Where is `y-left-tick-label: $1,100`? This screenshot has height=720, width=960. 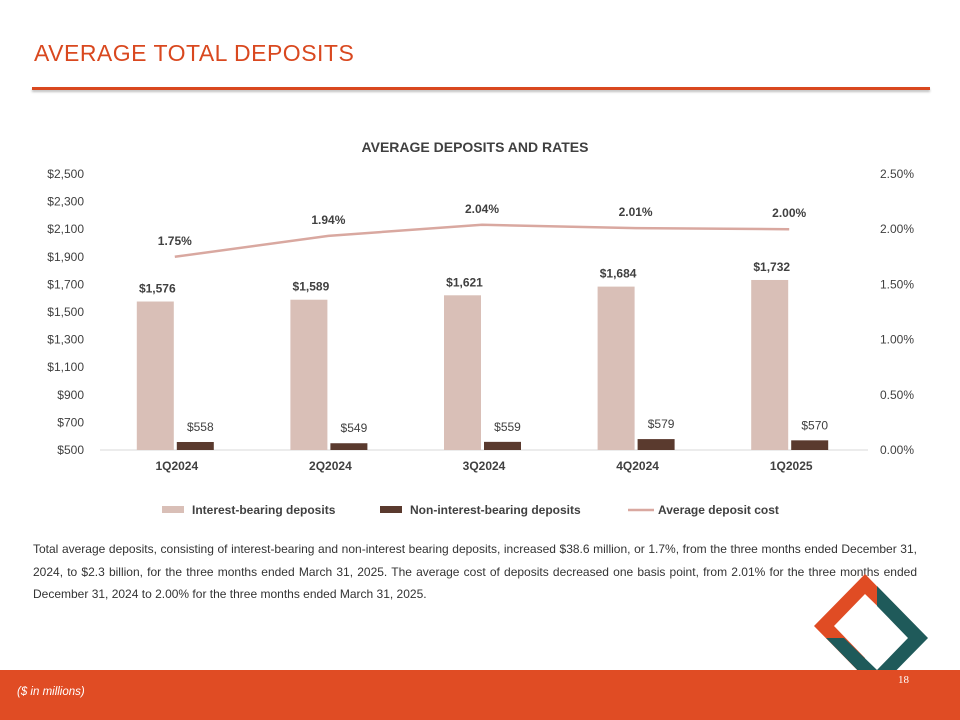 y-left-tick-label: $1,100 is located at coordinates (65, 367).